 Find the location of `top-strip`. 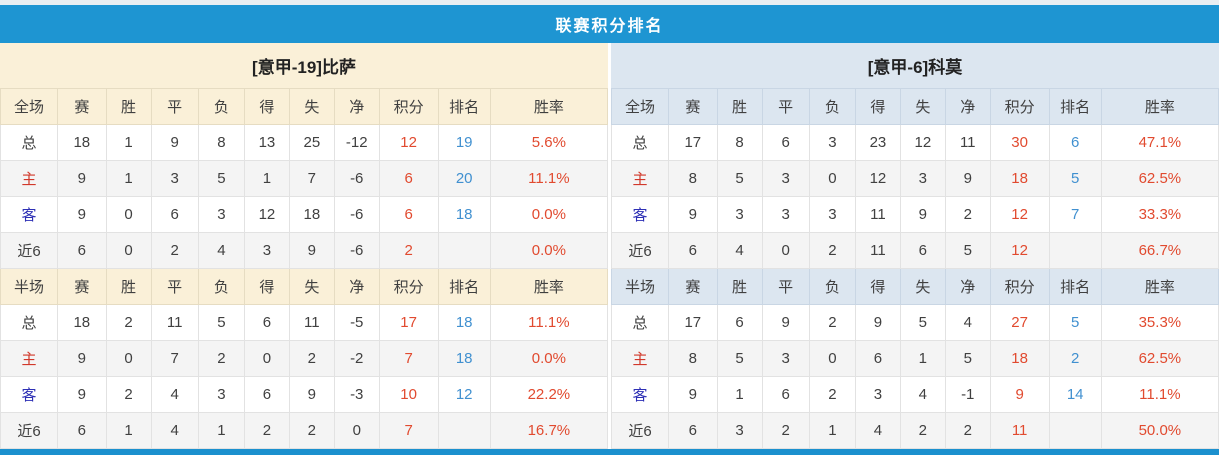

top-strip is located at coordinates (609, 2).